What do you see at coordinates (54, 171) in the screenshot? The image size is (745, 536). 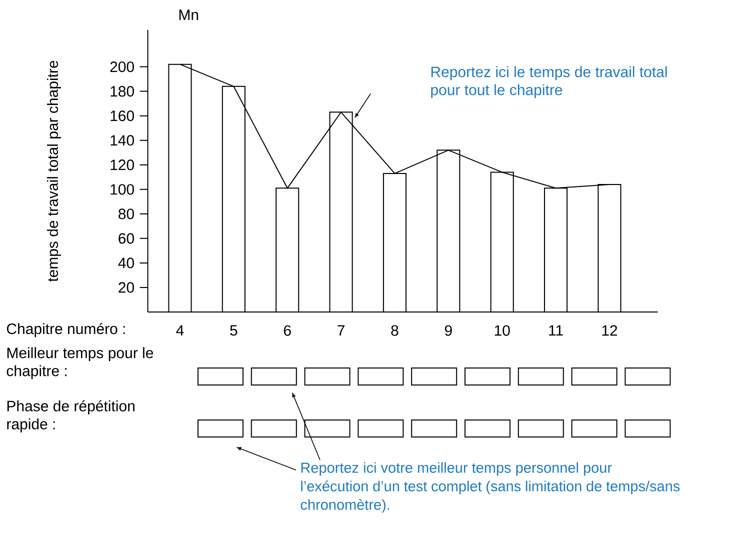 I see `y-axis-title: temps de travail total par chapitre` at bounding box center [54, 171].